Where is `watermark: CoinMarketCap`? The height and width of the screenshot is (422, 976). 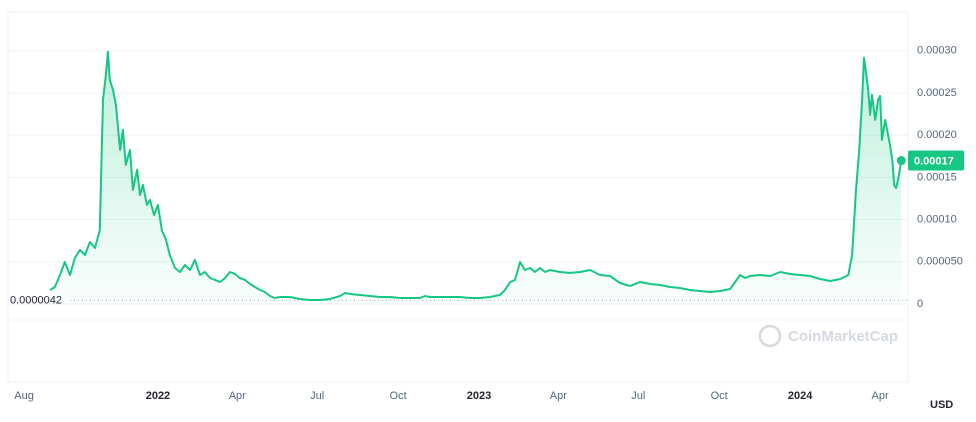
watermark: CoinMarketCap is located at coordinates (828, 336).